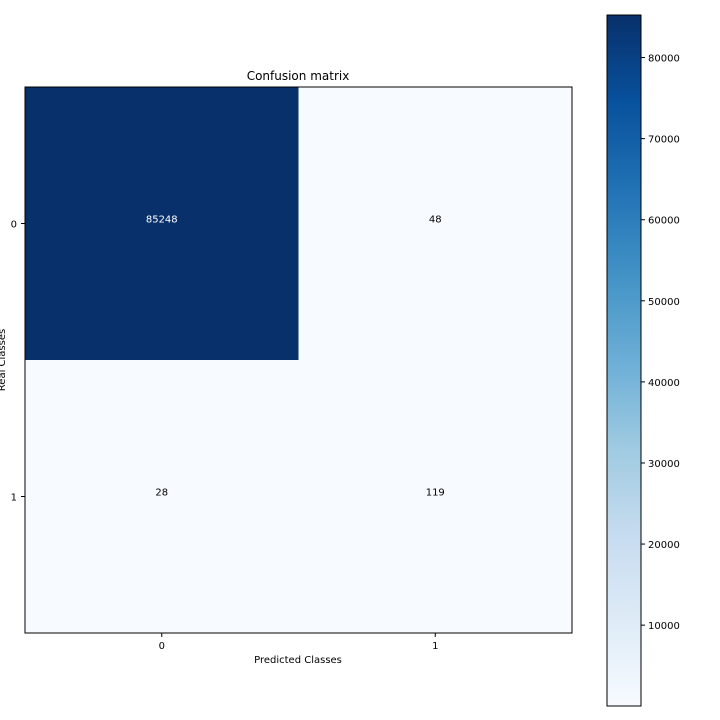  What do you see at coordinates (298, 660) in the screenshot?
I see `x-axis-label: Predicted Classes` at bounding box center [298, 660].